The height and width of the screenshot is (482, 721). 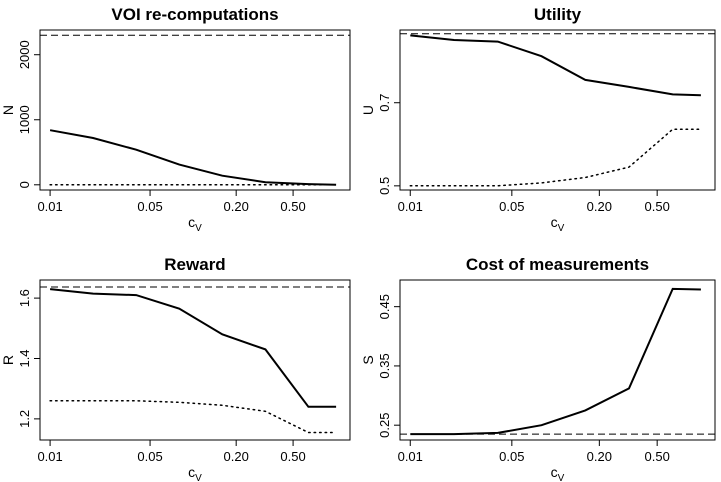 I want to click on y-tick-label: 0.25, so click(x=384, y=425).